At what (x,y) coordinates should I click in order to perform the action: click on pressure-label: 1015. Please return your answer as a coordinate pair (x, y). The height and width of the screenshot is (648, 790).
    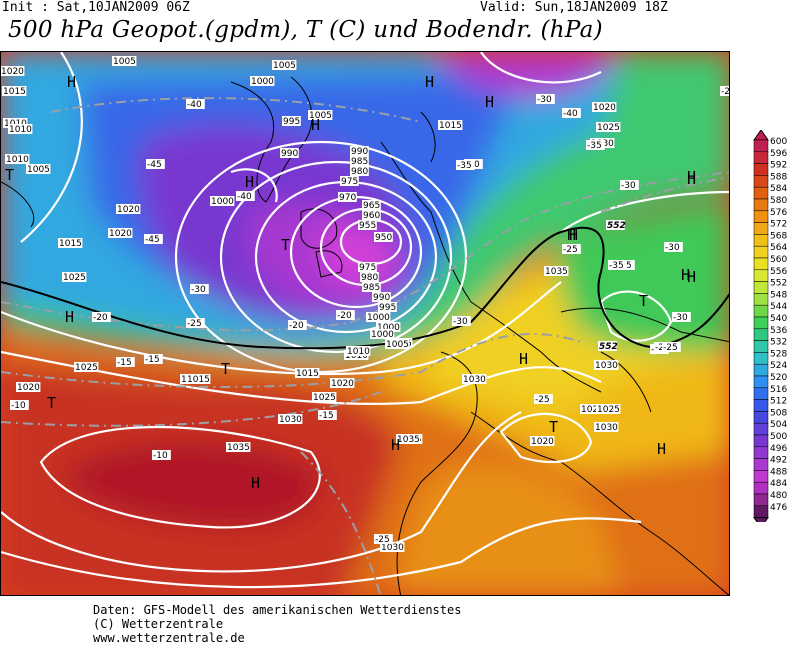
    Looking at the image, I should click on (198, 380).